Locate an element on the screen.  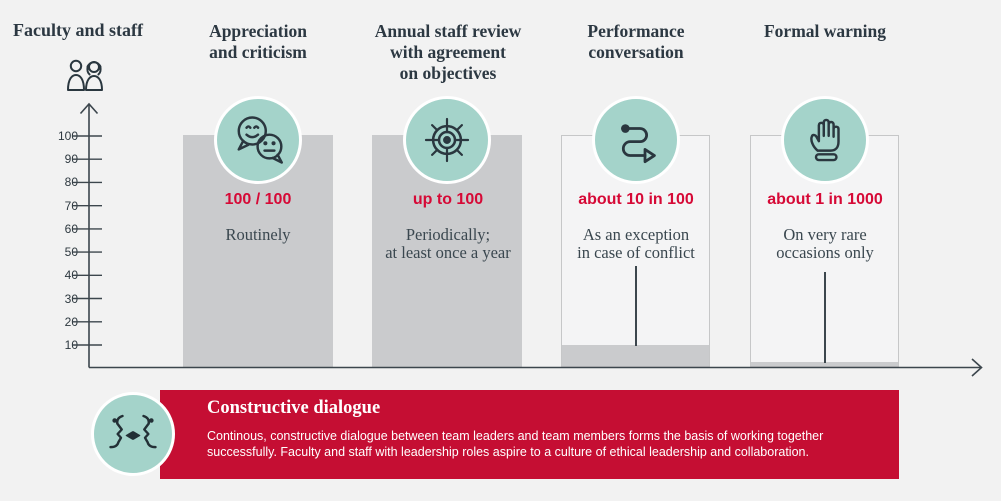
bar-formal-warning-small is located at coordinates (824, 364).